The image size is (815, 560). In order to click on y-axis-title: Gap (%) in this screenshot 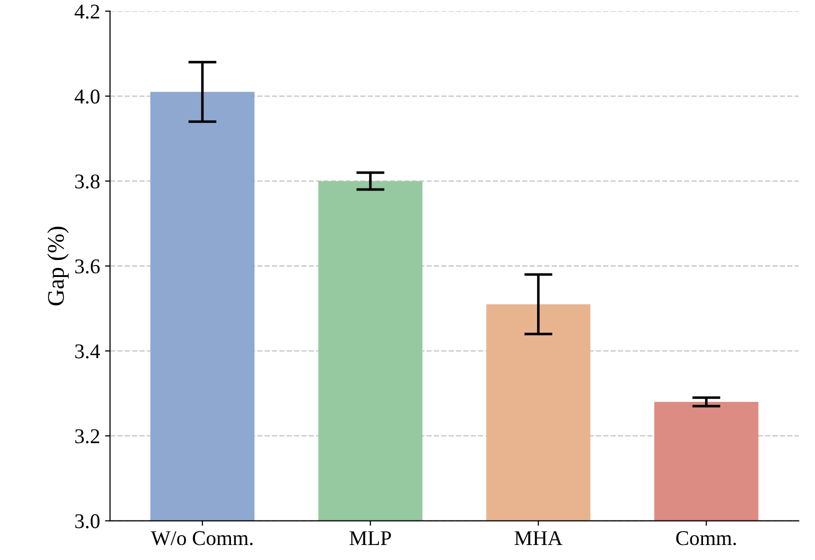, I will do `click(58, 266)`.